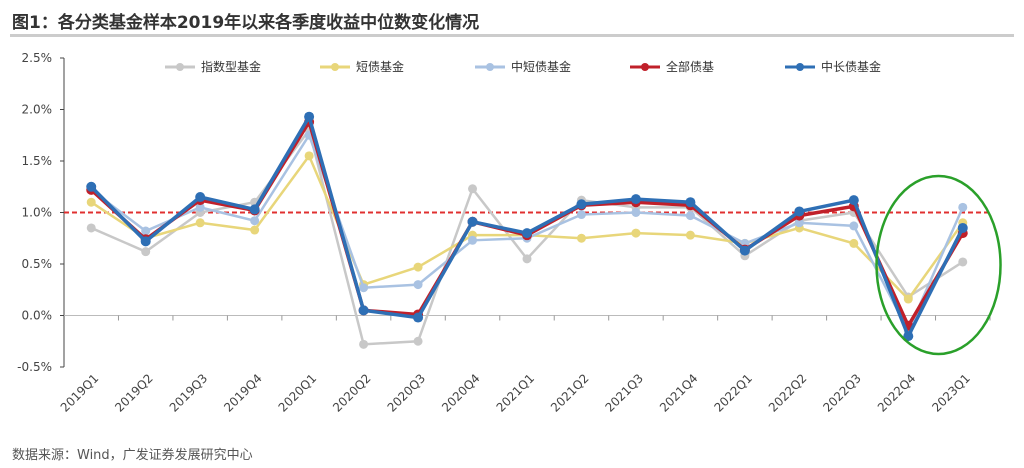 The width and height of the screenshot is (1024, 468). What do you see at coordinates (461, 393) in the screenshot?
I see `x-tick-label: 2020Q4` at bounding box center [461, 393].